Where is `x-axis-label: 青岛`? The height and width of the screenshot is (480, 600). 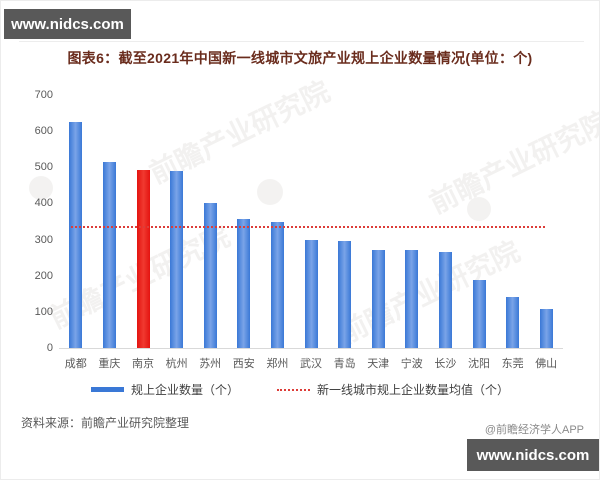
x-axis-label: 青岛 is located at coordinates (344, 364).